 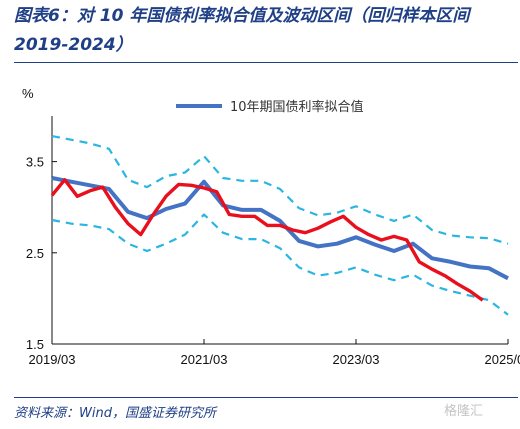 I want to click on x-tick-label: 2025/03, so click(x=502, y=359).